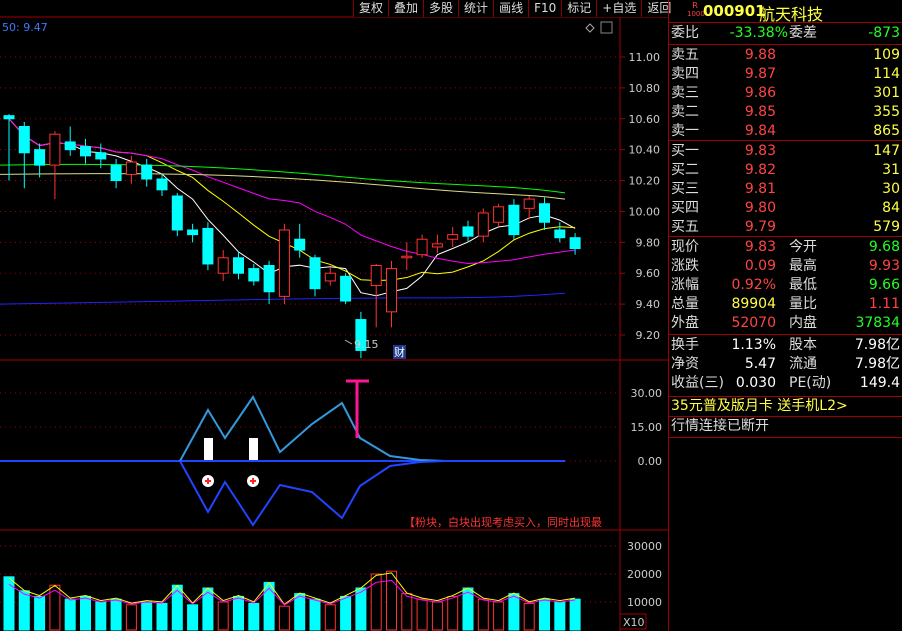  Describe the element at coordinates (648, 242) in the screenshot. I see `price-tick-label: 9.80` at that location.